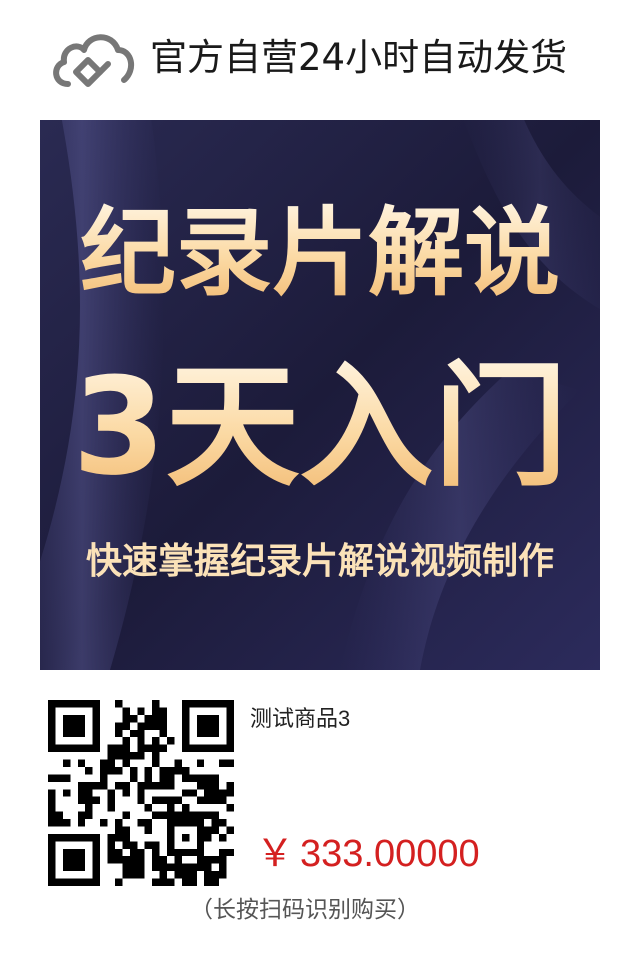  What do you see at coordinates (320, 253) in the screenshot?
I see `banner-headline-line1: 纪录片解说` at bounding box center [320, 253].